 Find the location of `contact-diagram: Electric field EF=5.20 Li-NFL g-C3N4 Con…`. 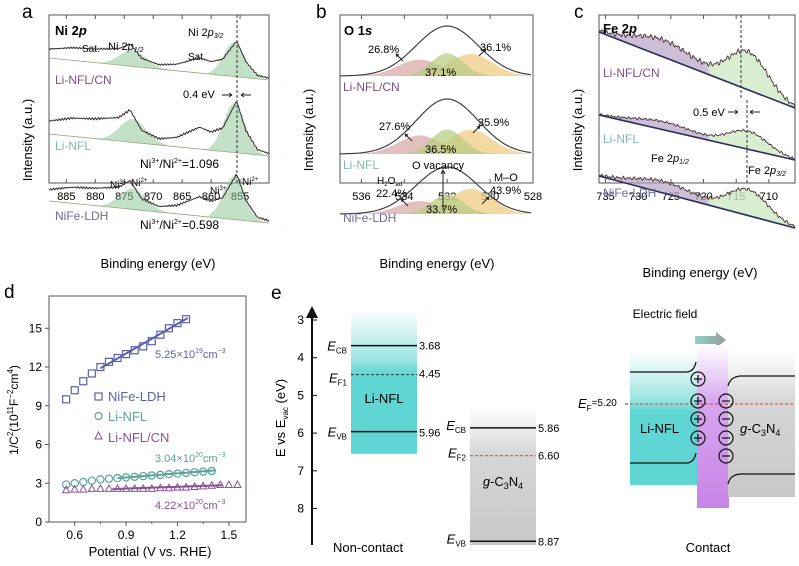

contact-diagram: Electric field EF=5.20 Li-NFL g-C3N4 Con… is located at coordinates (686, 431).